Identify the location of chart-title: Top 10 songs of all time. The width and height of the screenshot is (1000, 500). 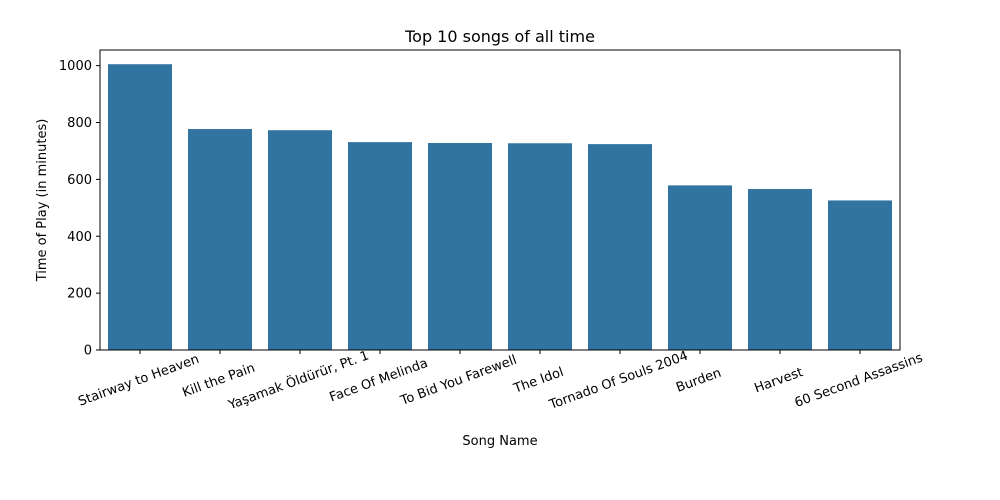
(499, 36).